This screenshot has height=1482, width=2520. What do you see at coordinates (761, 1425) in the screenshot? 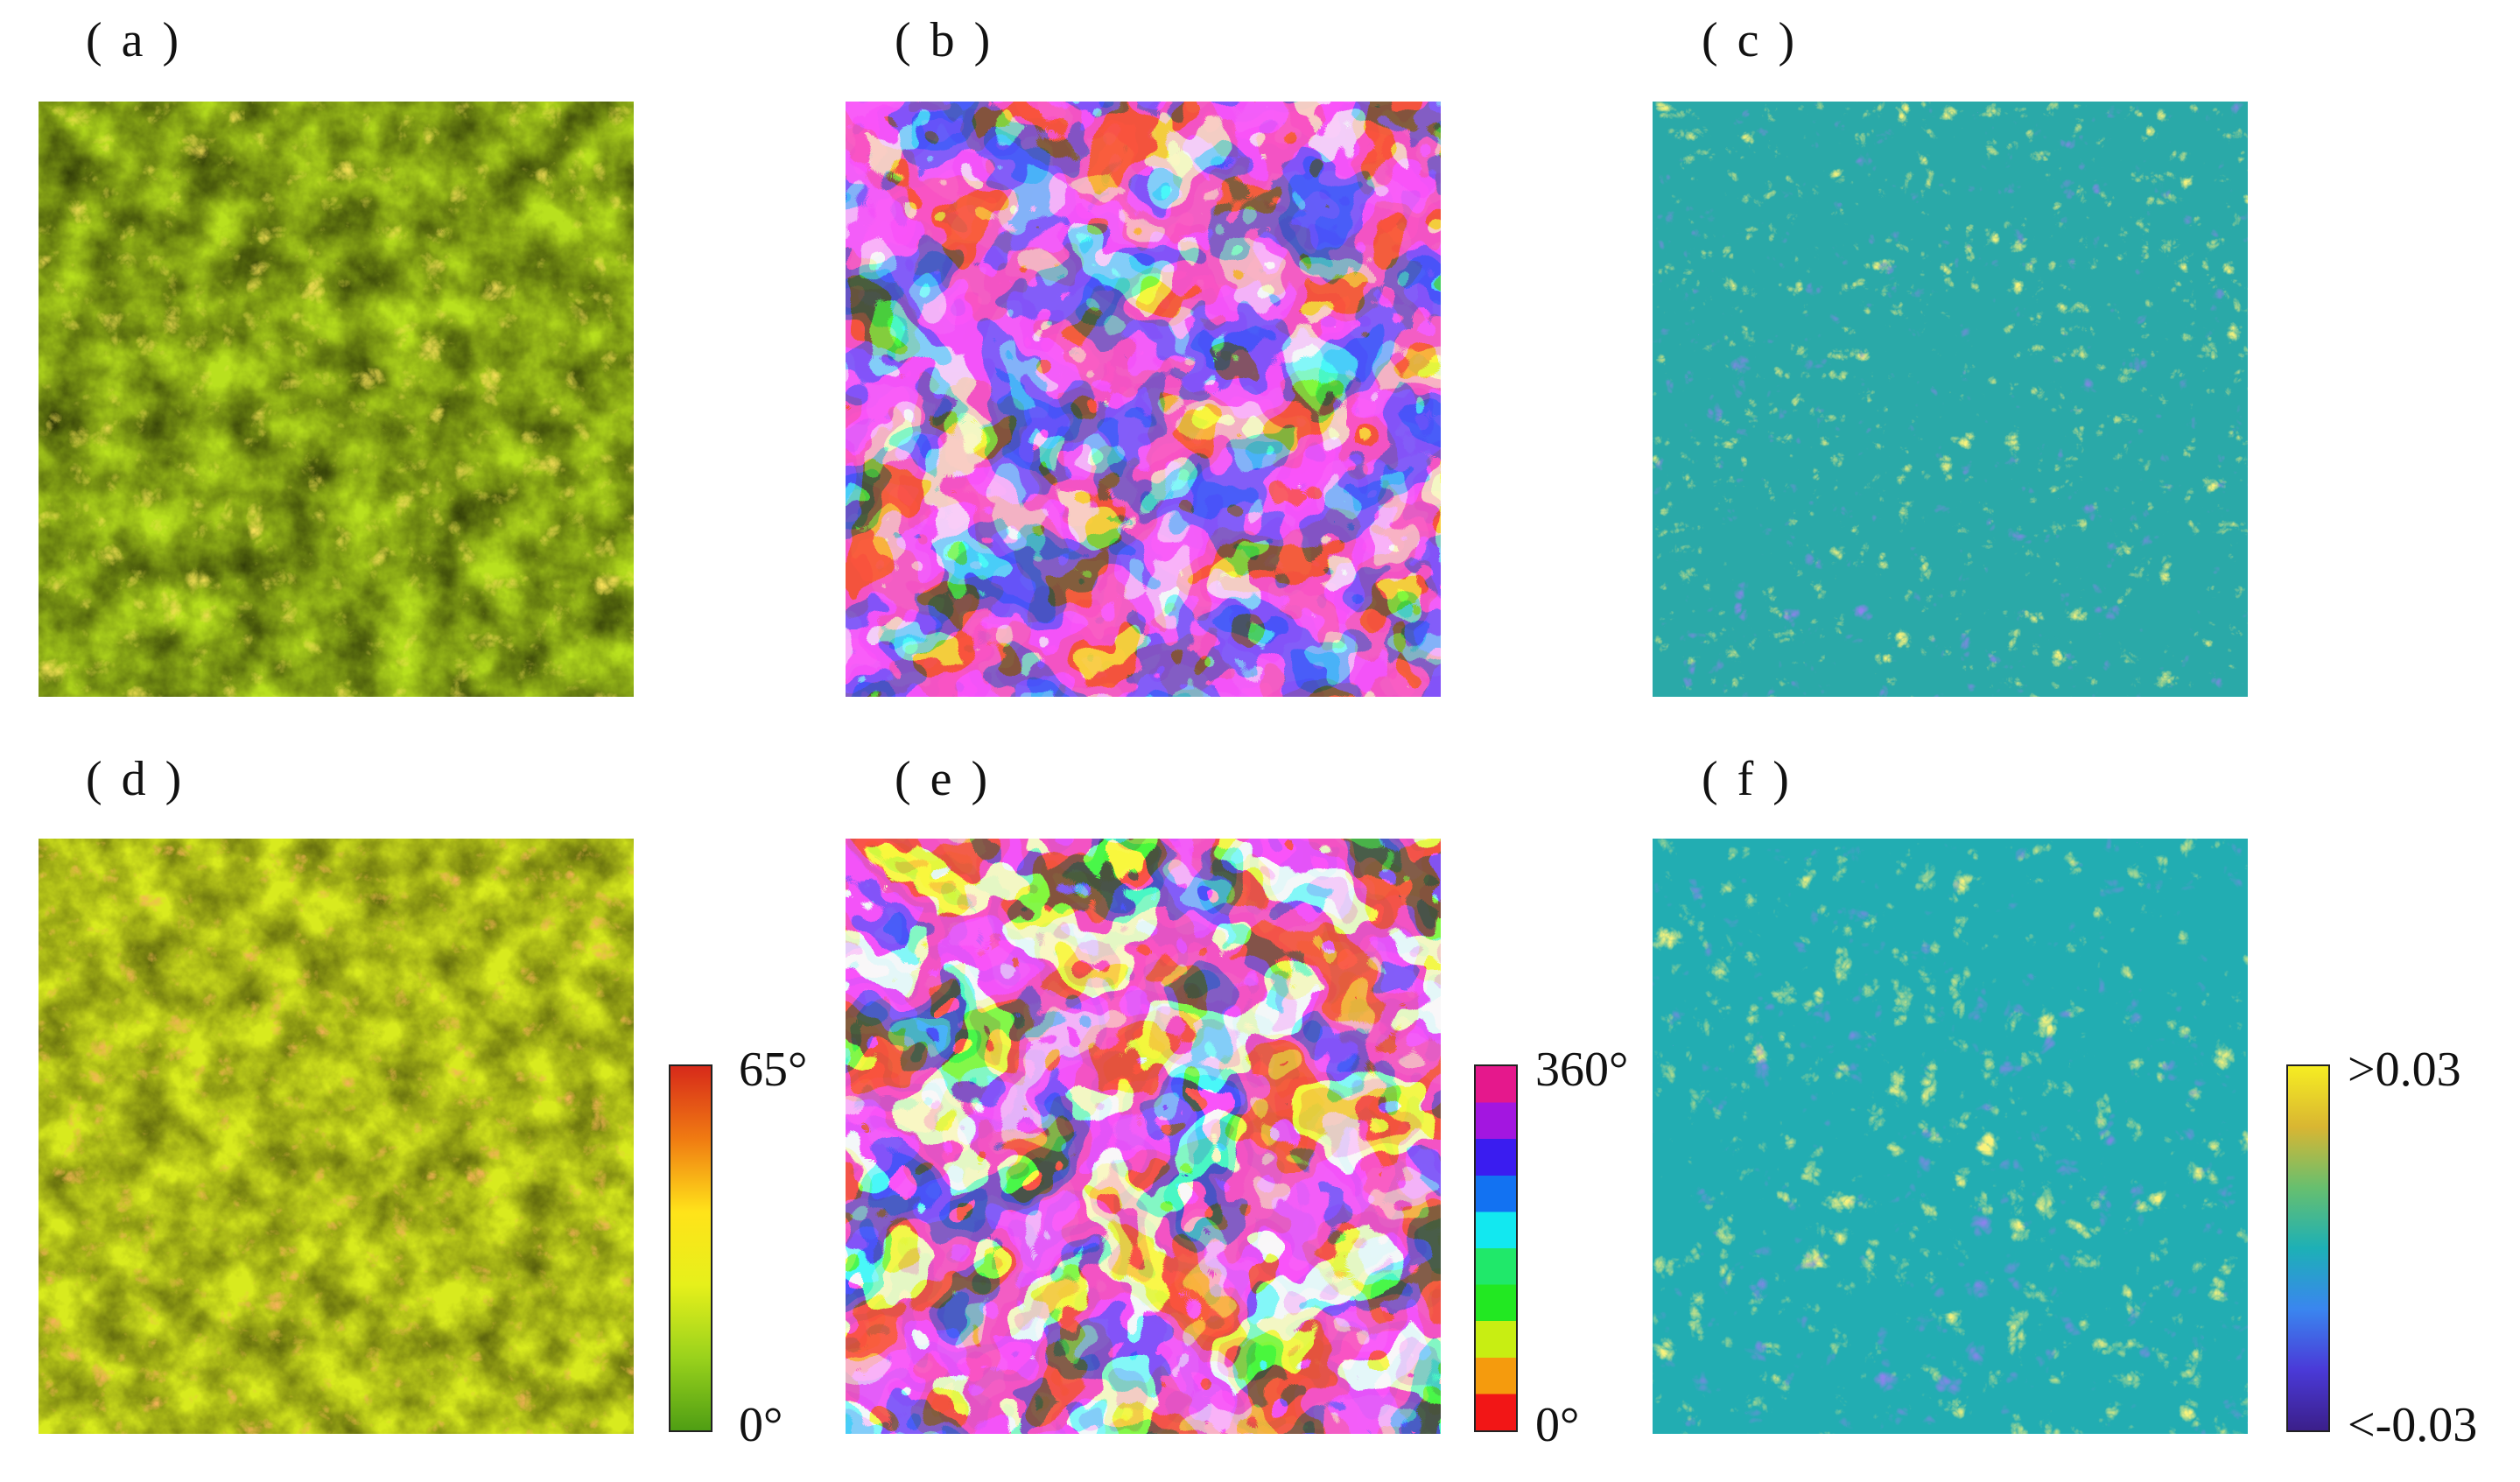
I see `slope-legend-min: 0°` at bounding box center [761, 1425].